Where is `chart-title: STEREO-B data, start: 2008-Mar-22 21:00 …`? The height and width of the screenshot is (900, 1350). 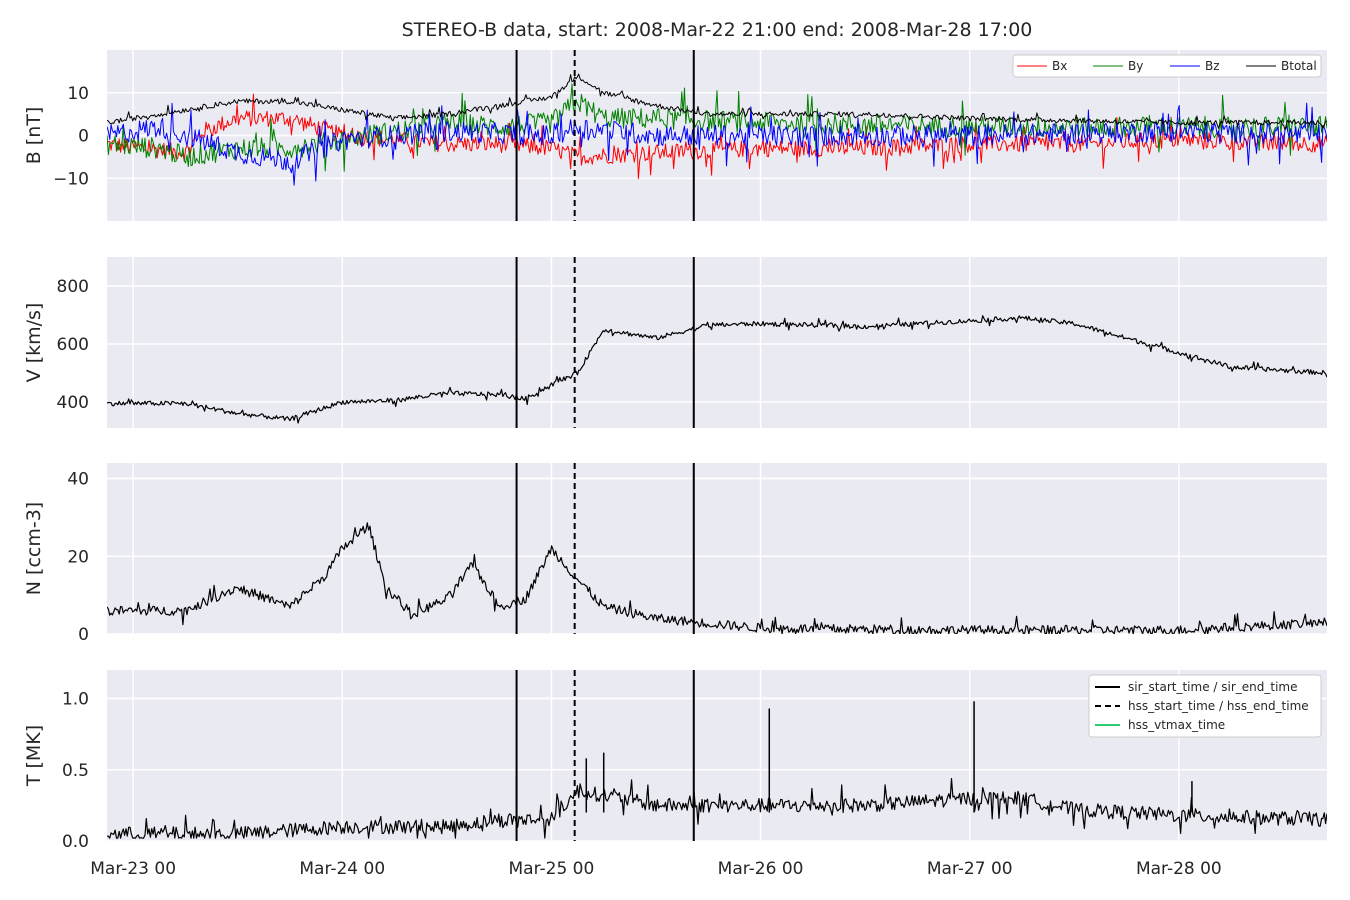
chart-title: STEREO-B data, start: 2008-Mar-22 21:00 … is located at coordinates (717, 30).